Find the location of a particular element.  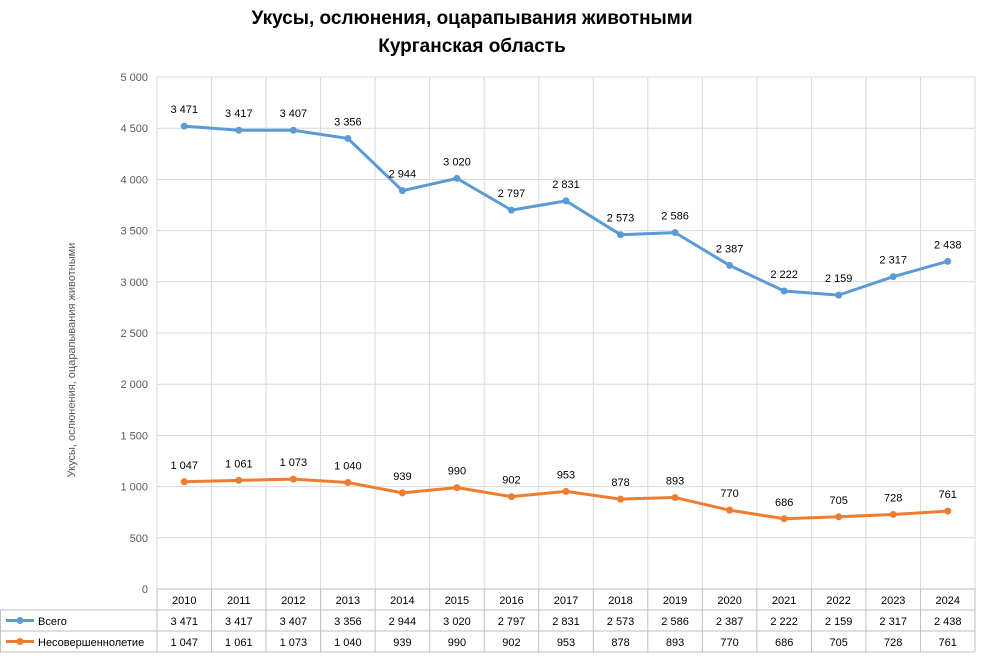

data-label: 2 387 is located at coordinates (730, 249).